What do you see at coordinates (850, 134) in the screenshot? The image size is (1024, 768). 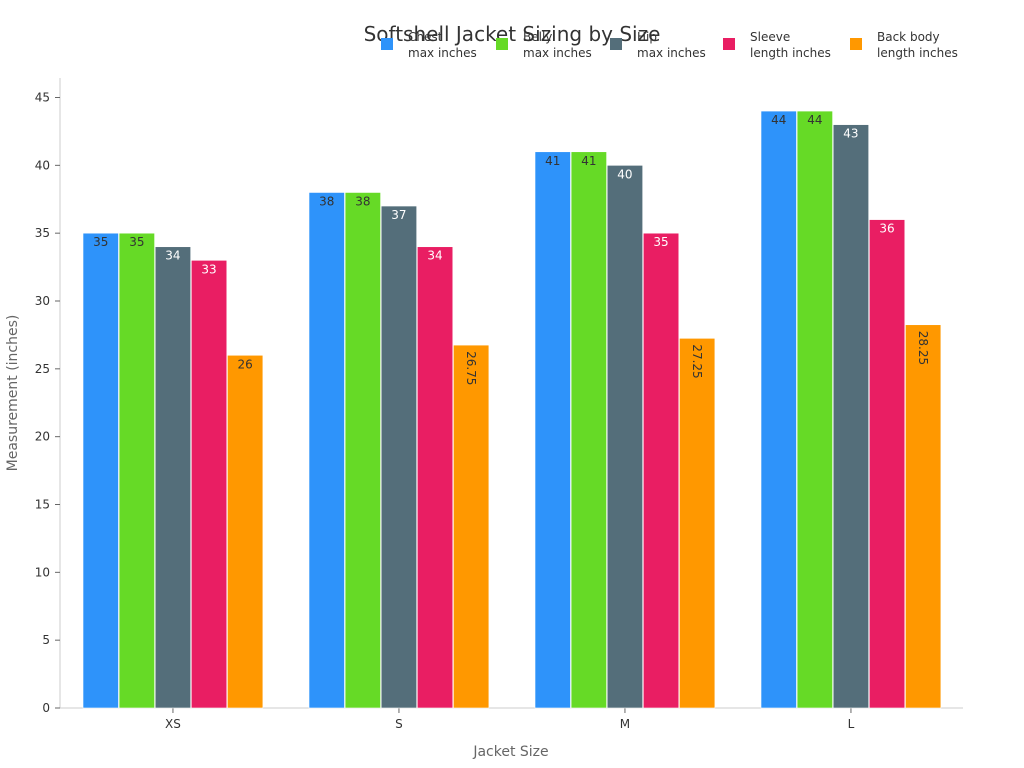 I see `bar-value-label: 43` at bounding box center [850, 134].